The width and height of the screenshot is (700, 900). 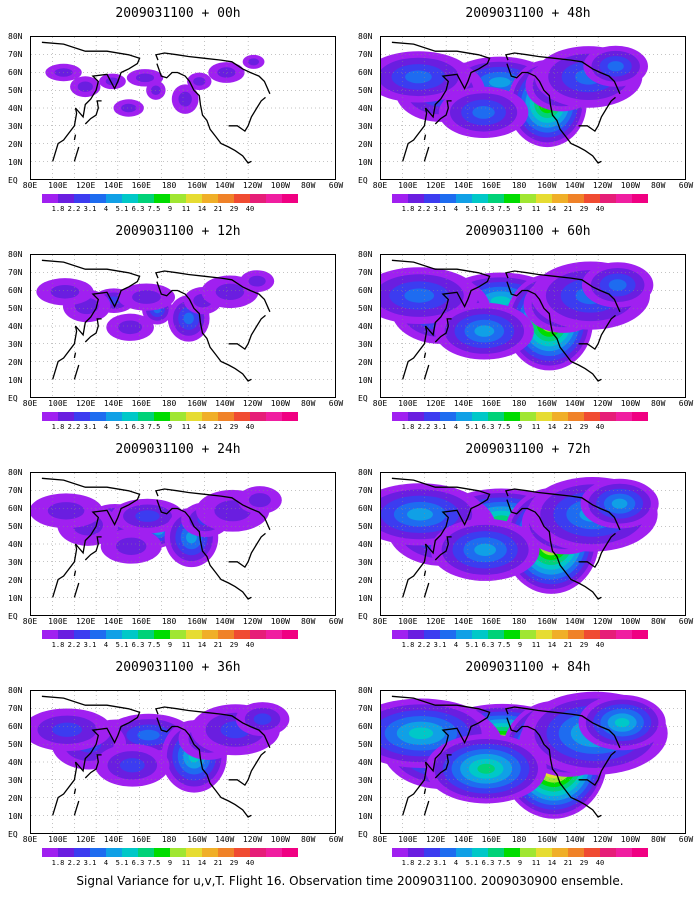 I want to click on lon-label: 100W, so click(x=280, y=839).